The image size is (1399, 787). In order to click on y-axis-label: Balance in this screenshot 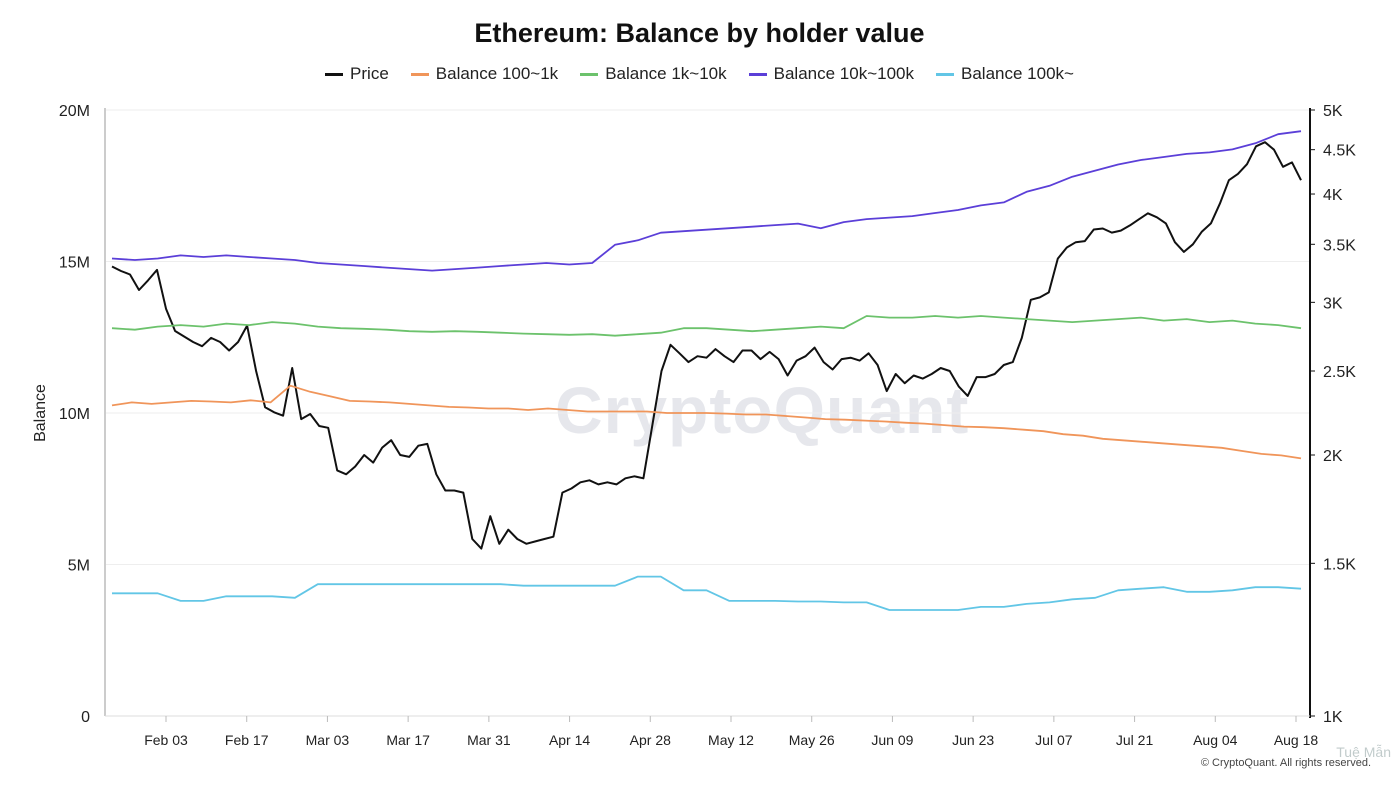, I will do `click(40, 413)`.